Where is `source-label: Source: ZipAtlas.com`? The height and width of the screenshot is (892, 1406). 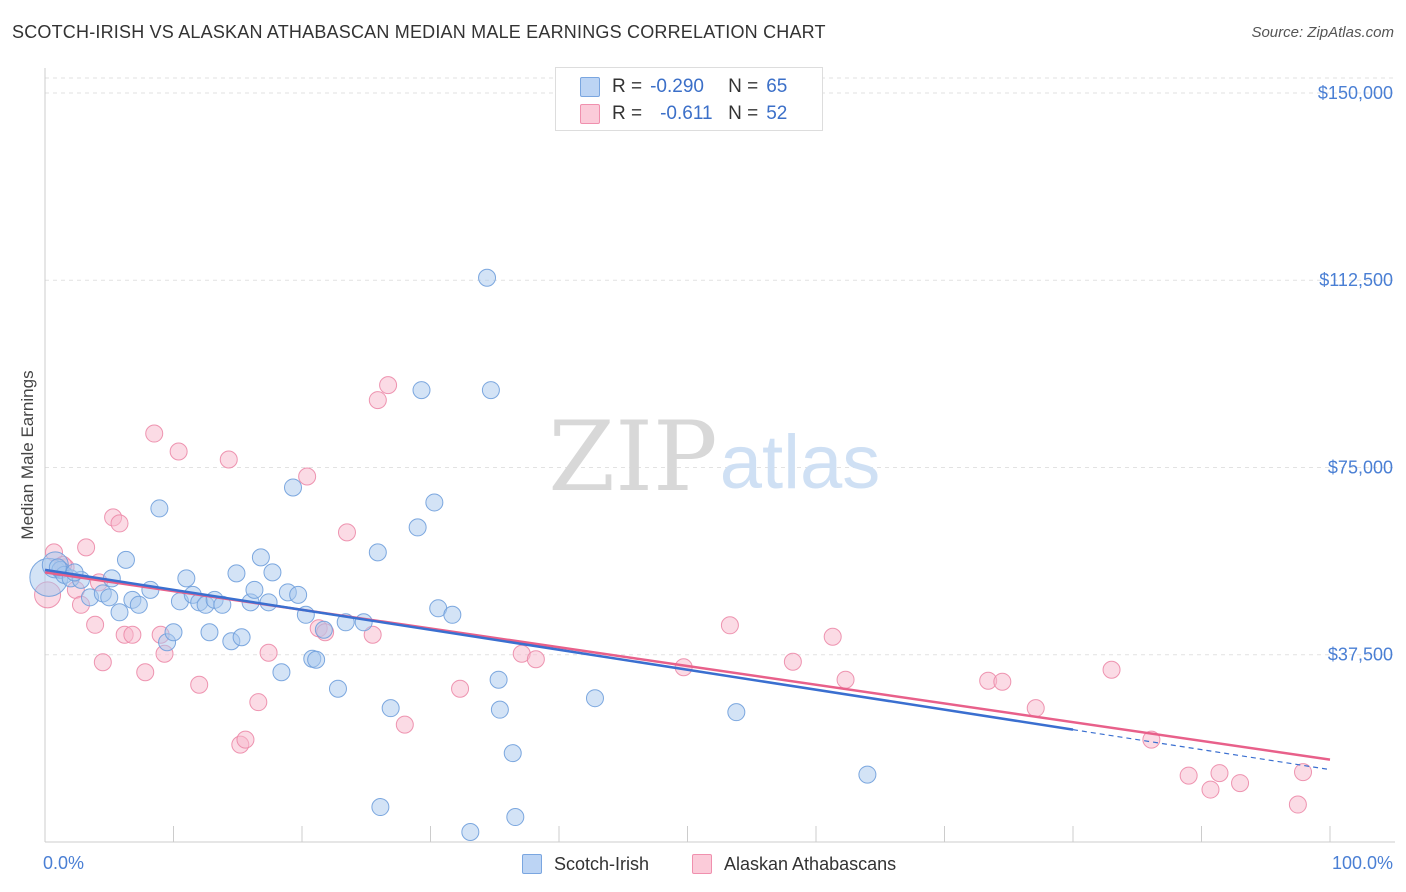 source-label: Source: ZipAtlas.com is located at coordinates (1322, 32).